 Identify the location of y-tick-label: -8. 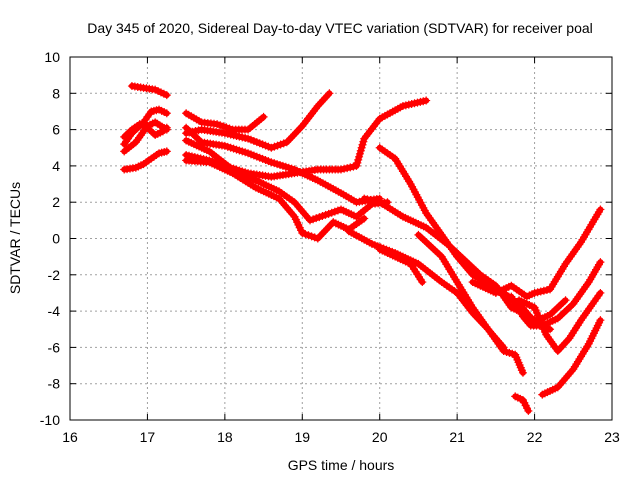
(54, 384).